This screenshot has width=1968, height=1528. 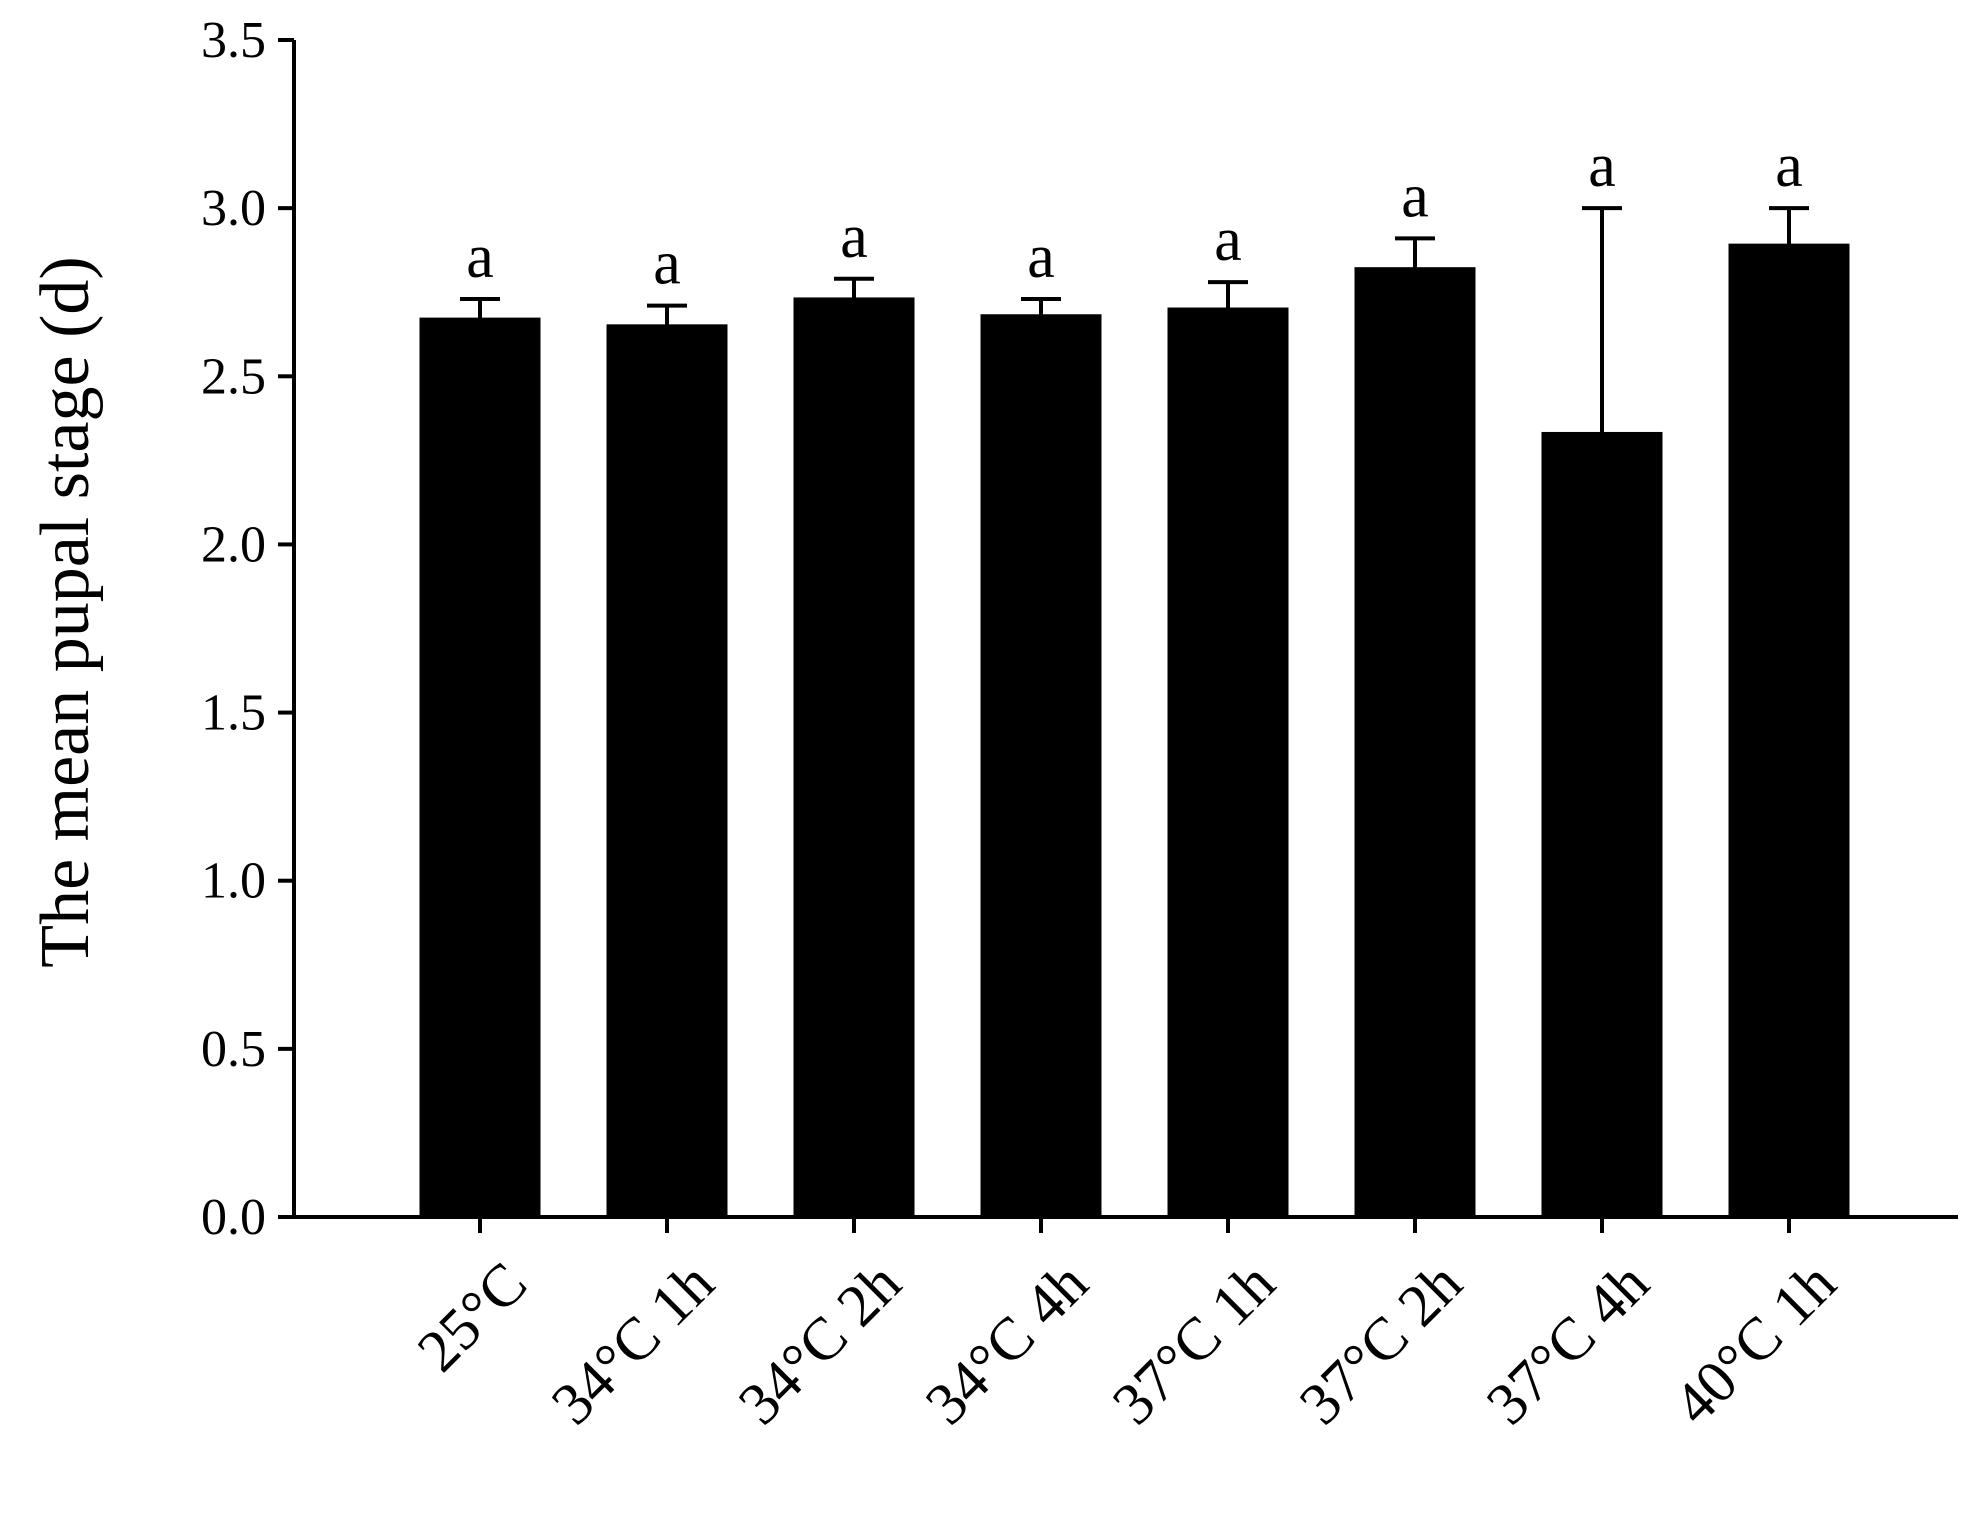 What do you see at coordinates (1134, 320) in the screenshot?
I see `error-bars` at bounding box center [1134, 320].